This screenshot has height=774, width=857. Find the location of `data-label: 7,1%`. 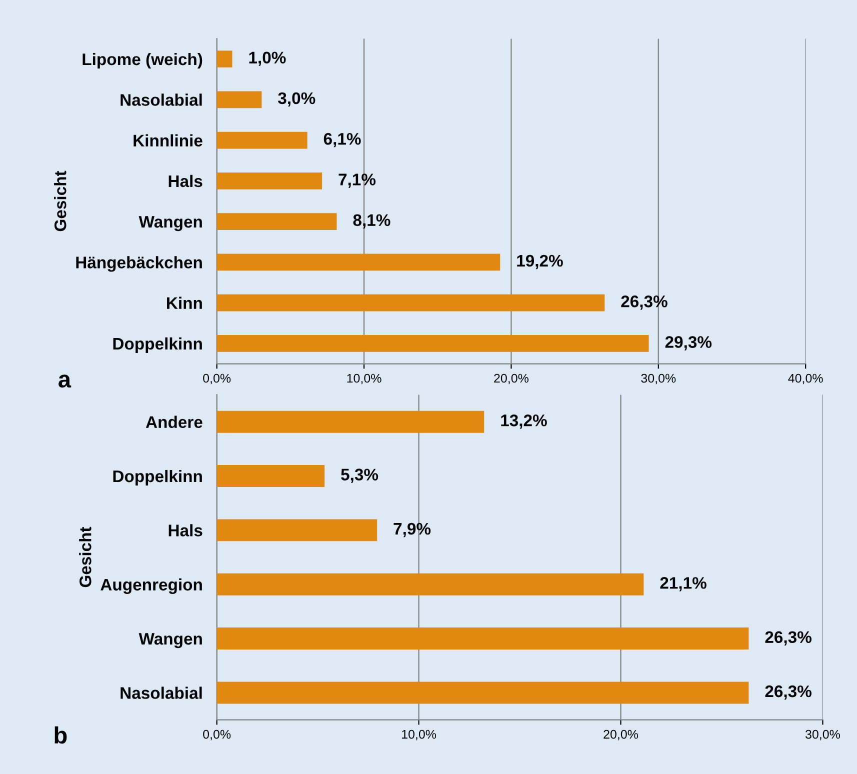

data-label: 7,1% is located at coordinates (357, 181).